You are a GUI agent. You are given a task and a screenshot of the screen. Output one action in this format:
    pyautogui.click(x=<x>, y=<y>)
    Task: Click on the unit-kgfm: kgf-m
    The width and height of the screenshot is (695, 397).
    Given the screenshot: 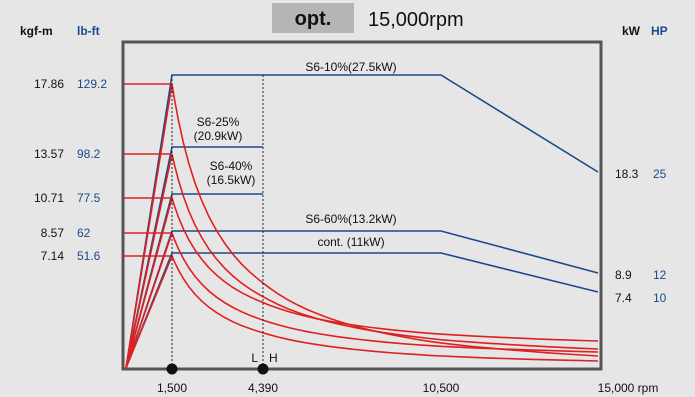 What is the action you would take?
    pyautogui.click(x=36, y=31)
    